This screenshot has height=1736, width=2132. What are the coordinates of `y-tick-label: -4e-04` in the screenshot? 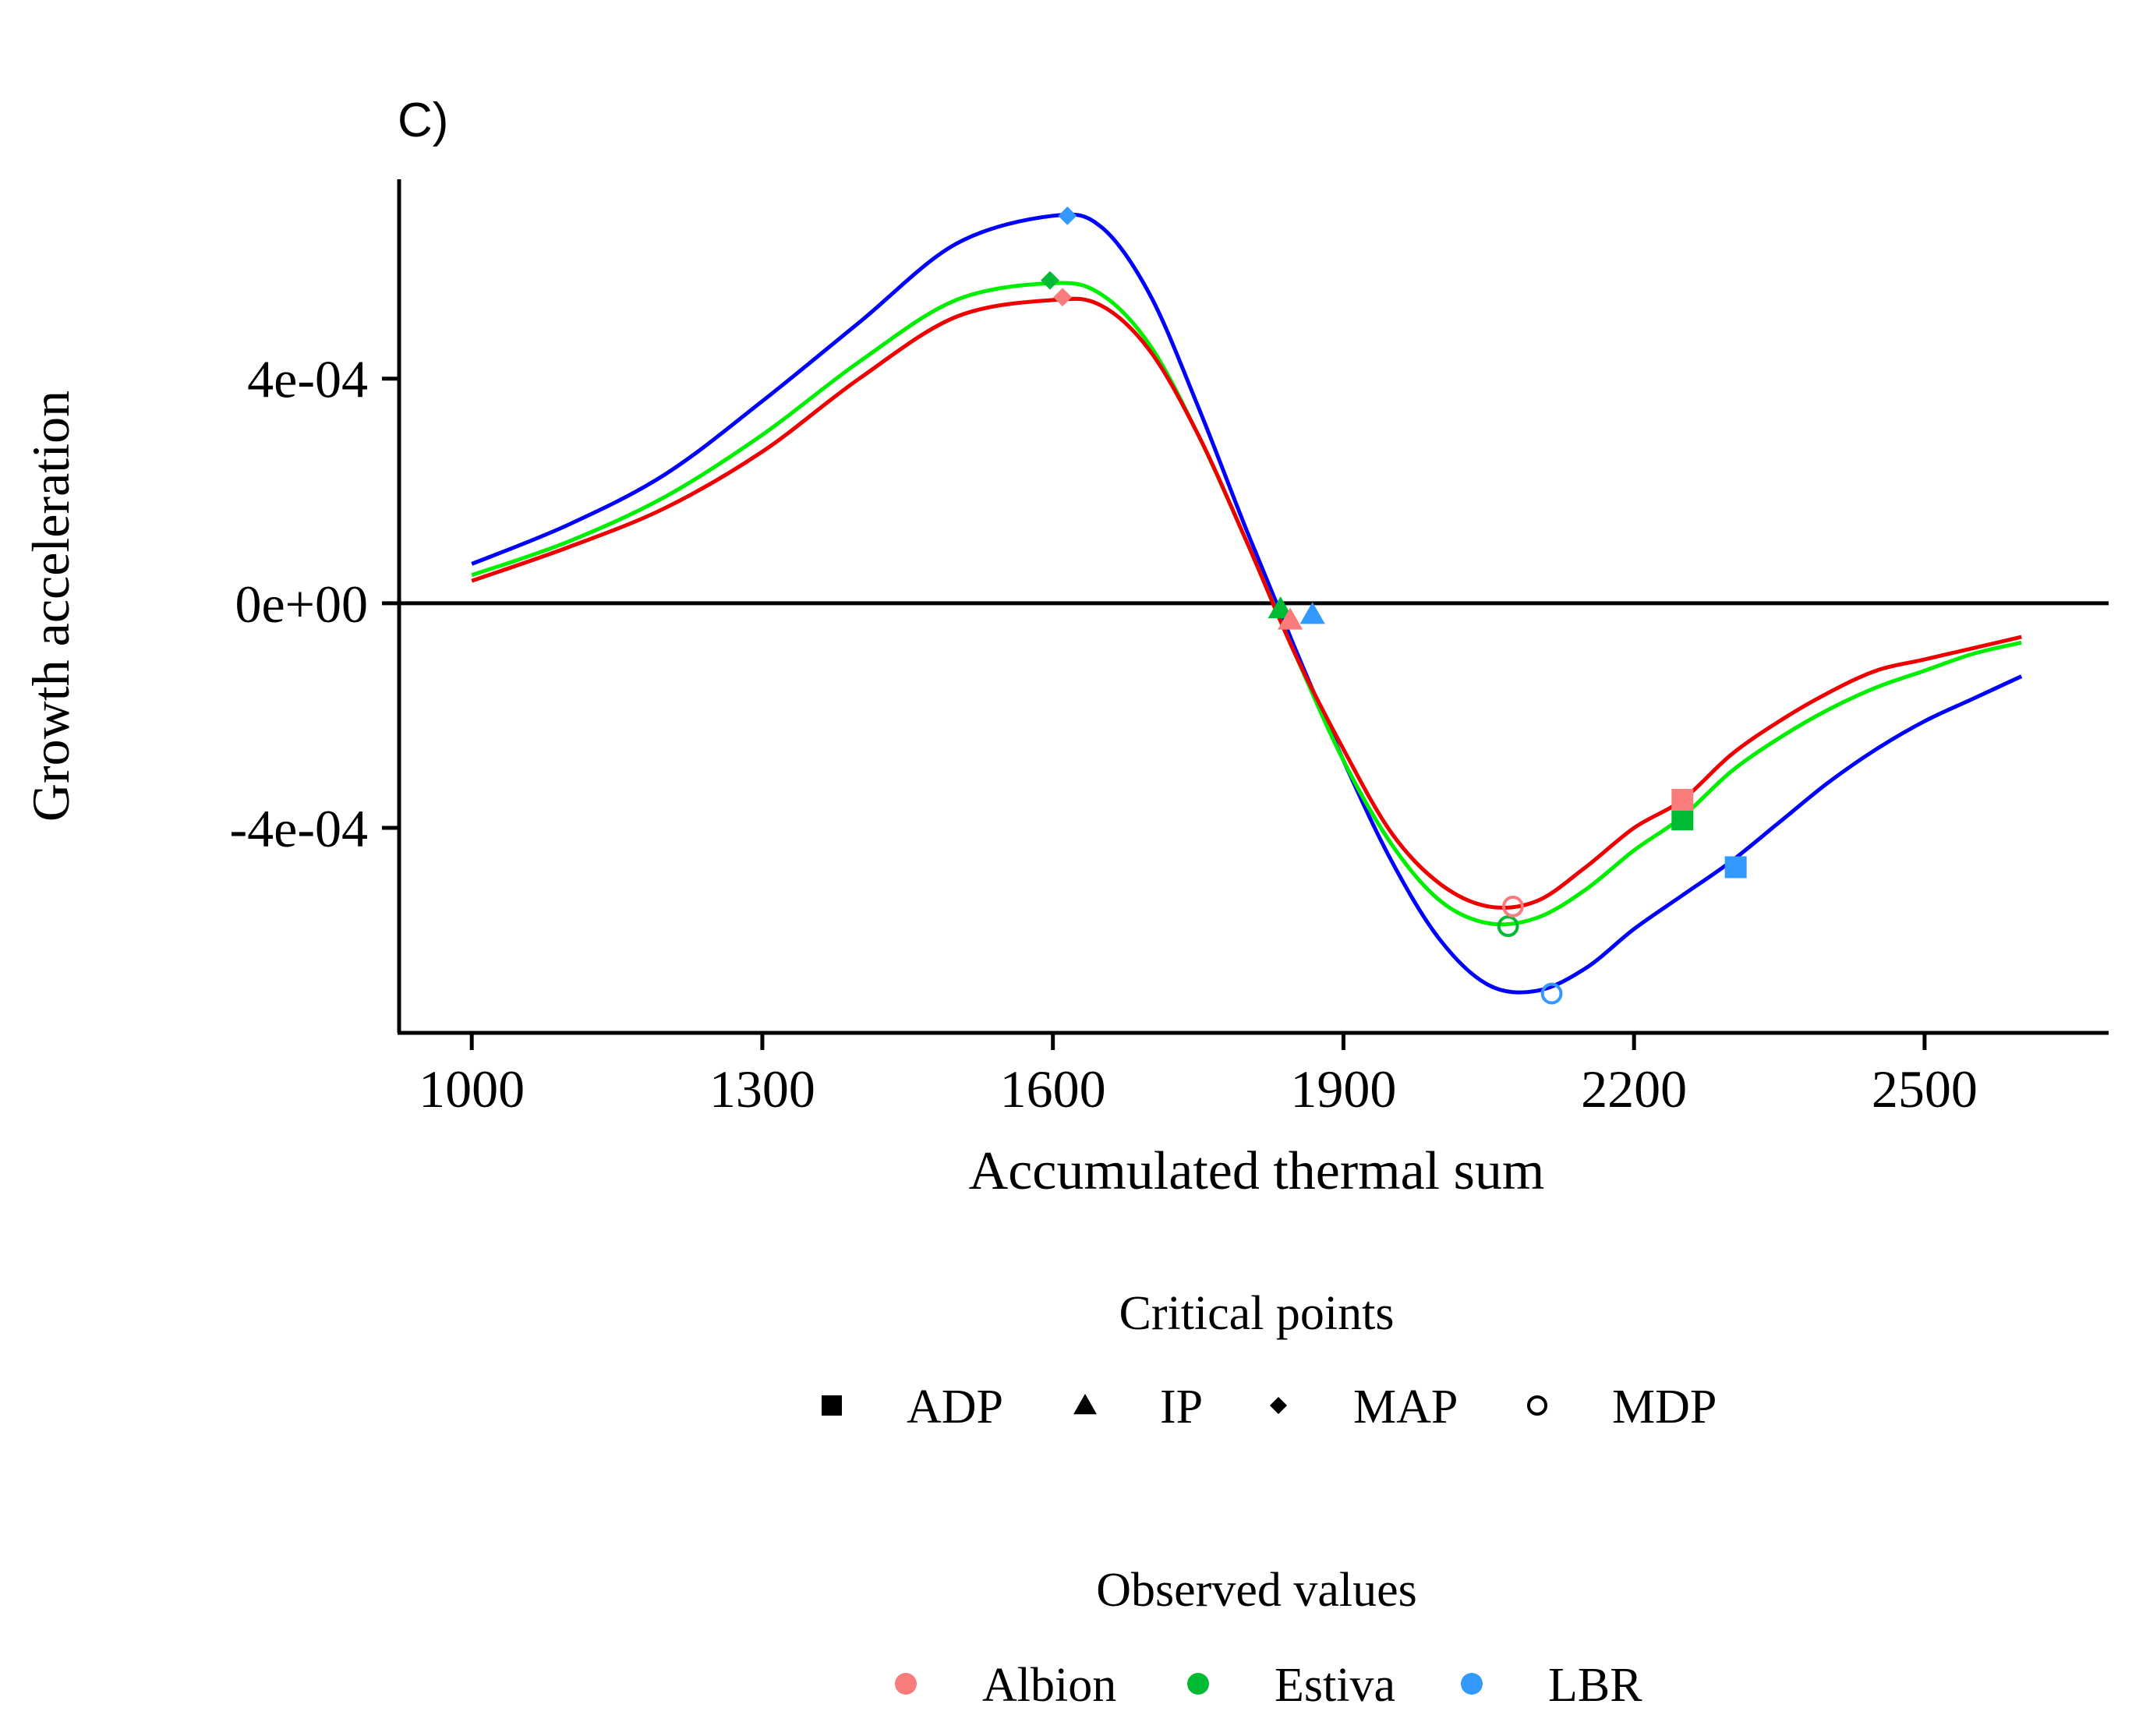 It's located at (299, 829).